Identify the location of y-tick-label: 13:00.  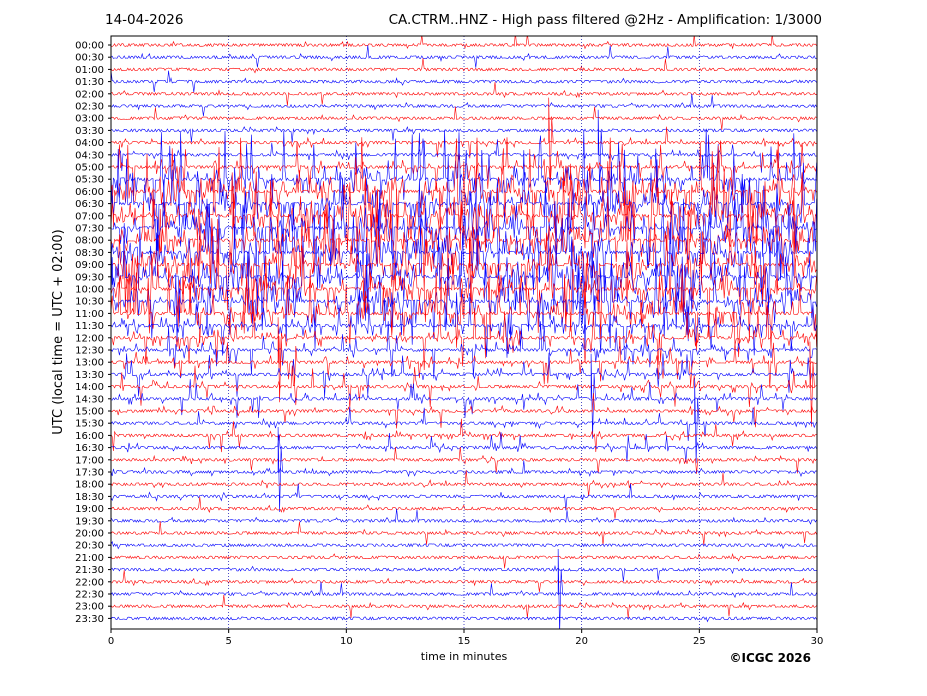
(89, 363).